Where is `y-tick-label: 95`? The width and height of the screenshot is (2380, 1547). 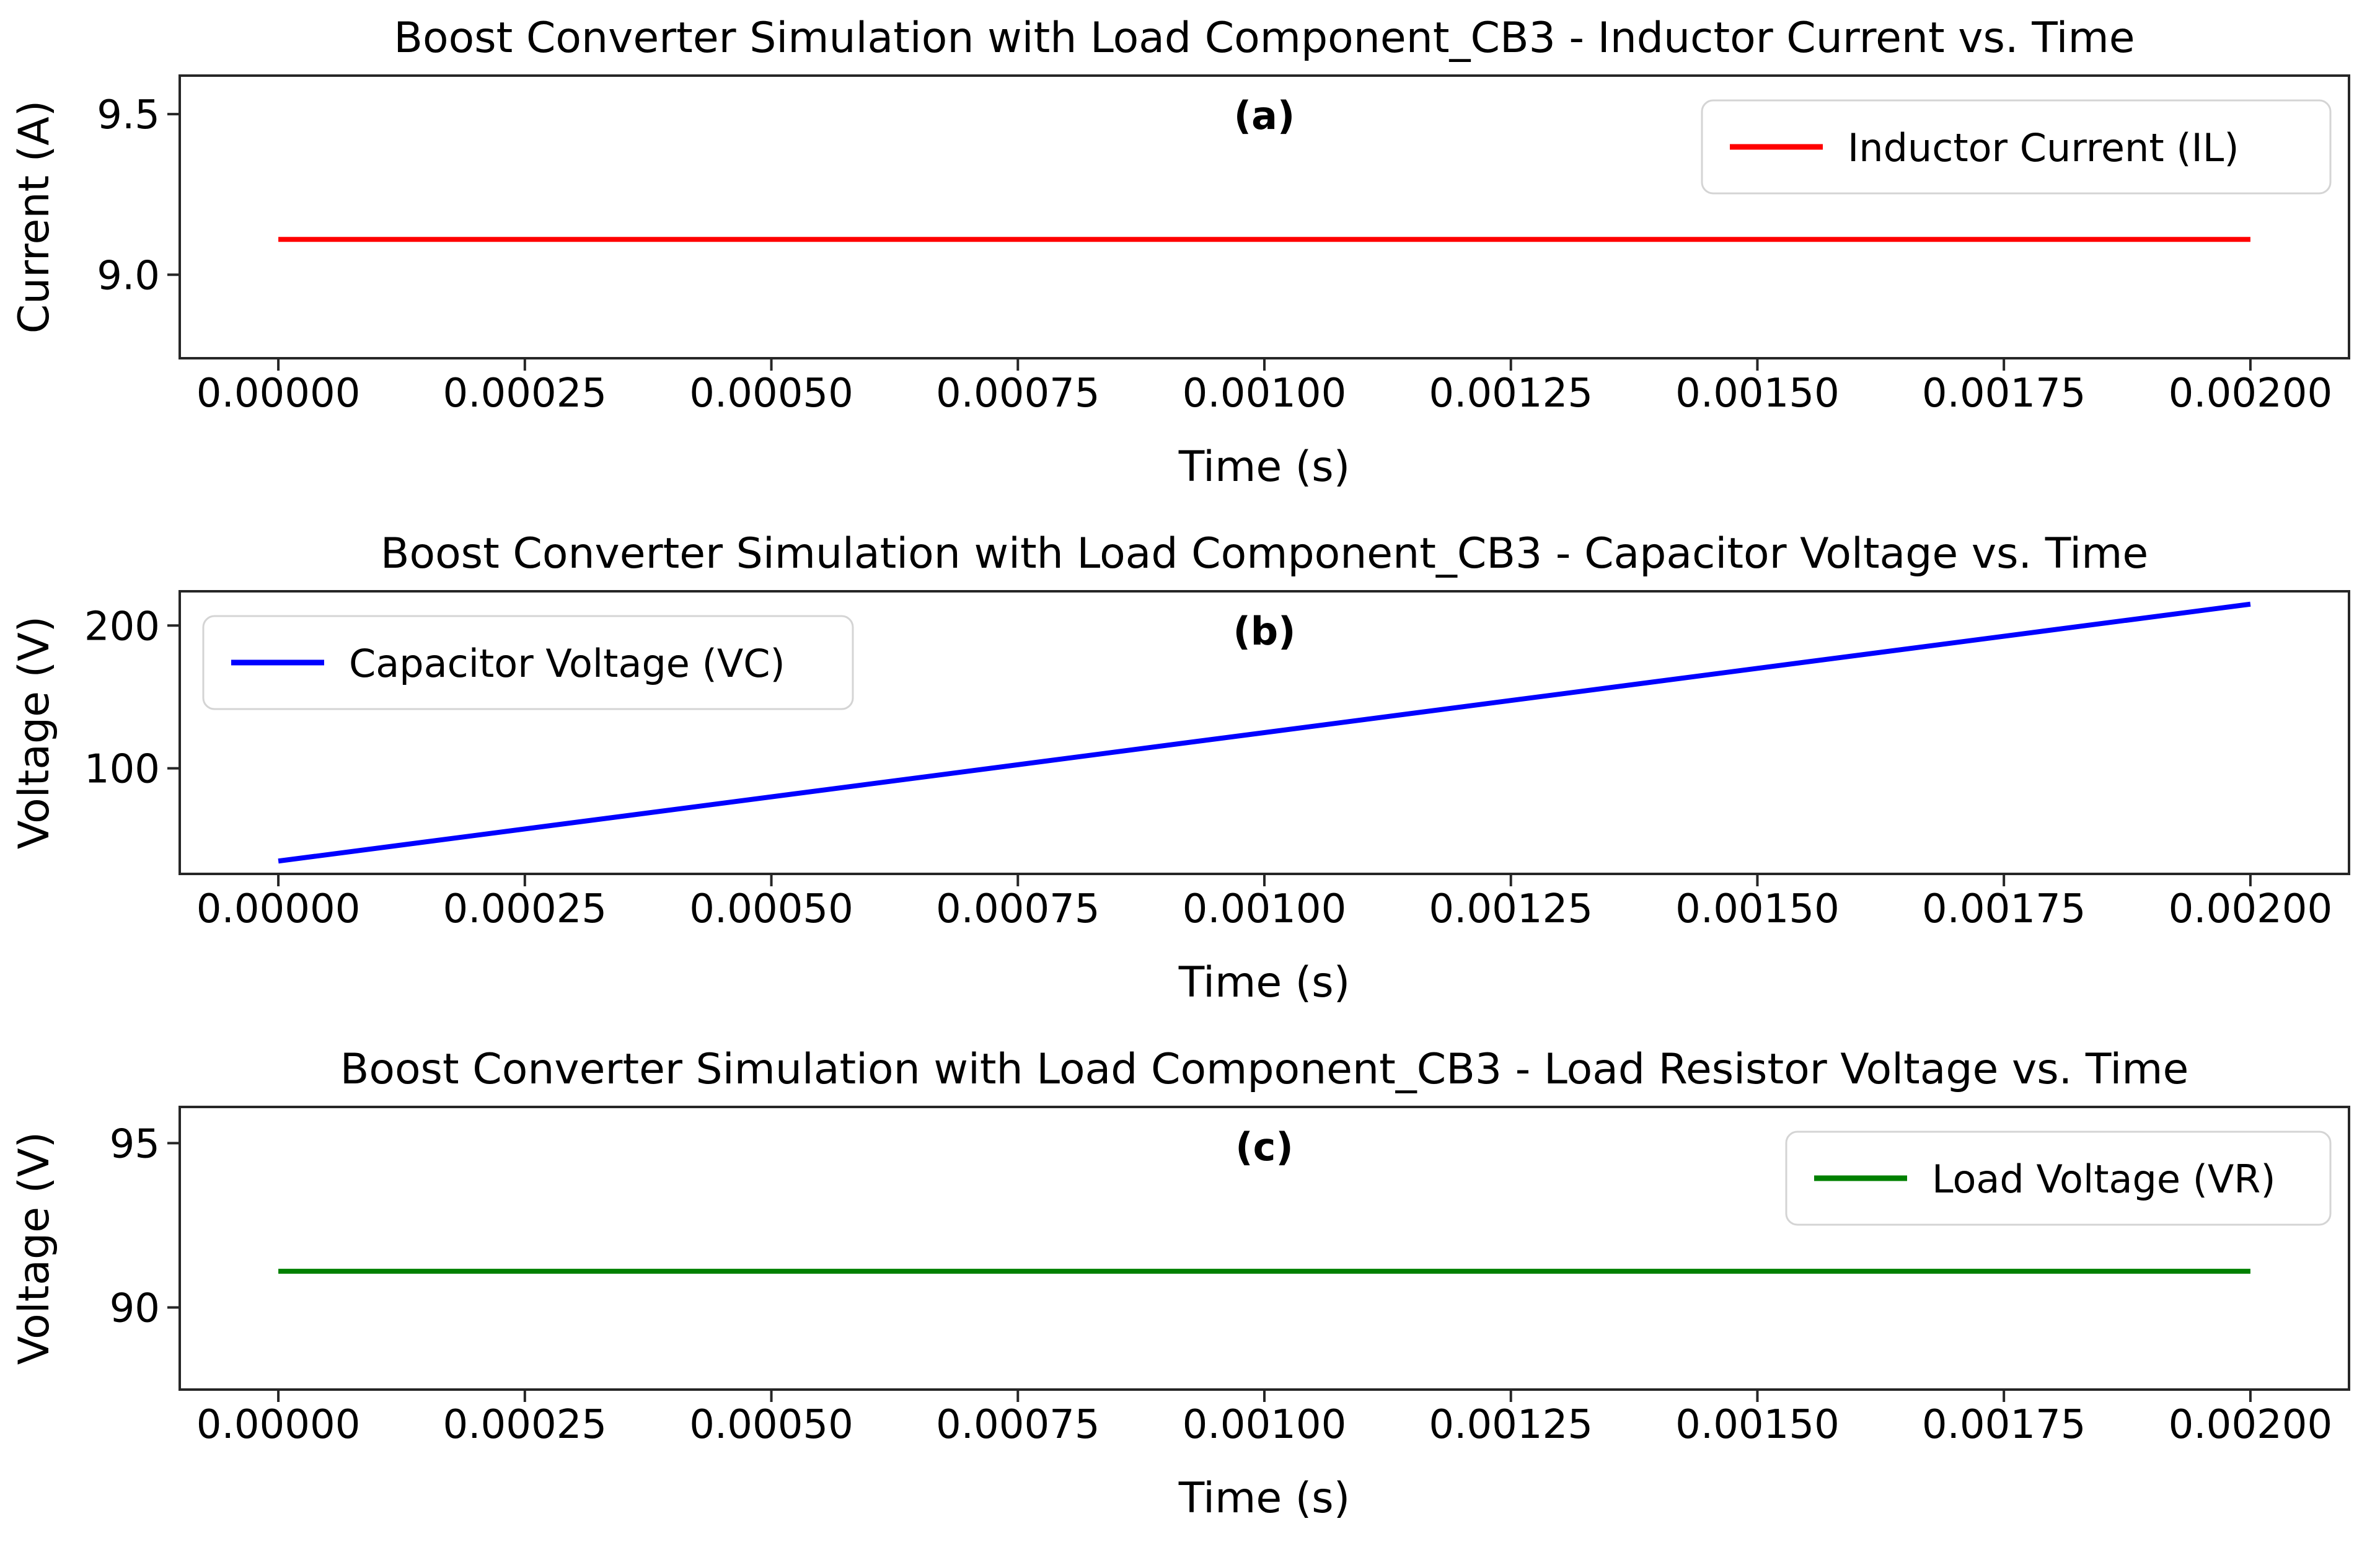 y-tick-label: 95 is located at coordinates (135, 1144).